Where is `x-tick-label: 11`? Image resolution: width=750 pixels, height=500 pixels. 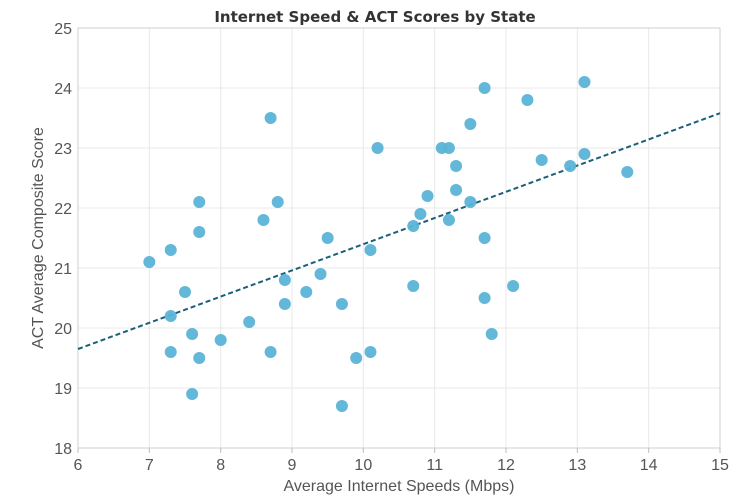
x-tick-label: 11 is located at coordinates (434, 465).